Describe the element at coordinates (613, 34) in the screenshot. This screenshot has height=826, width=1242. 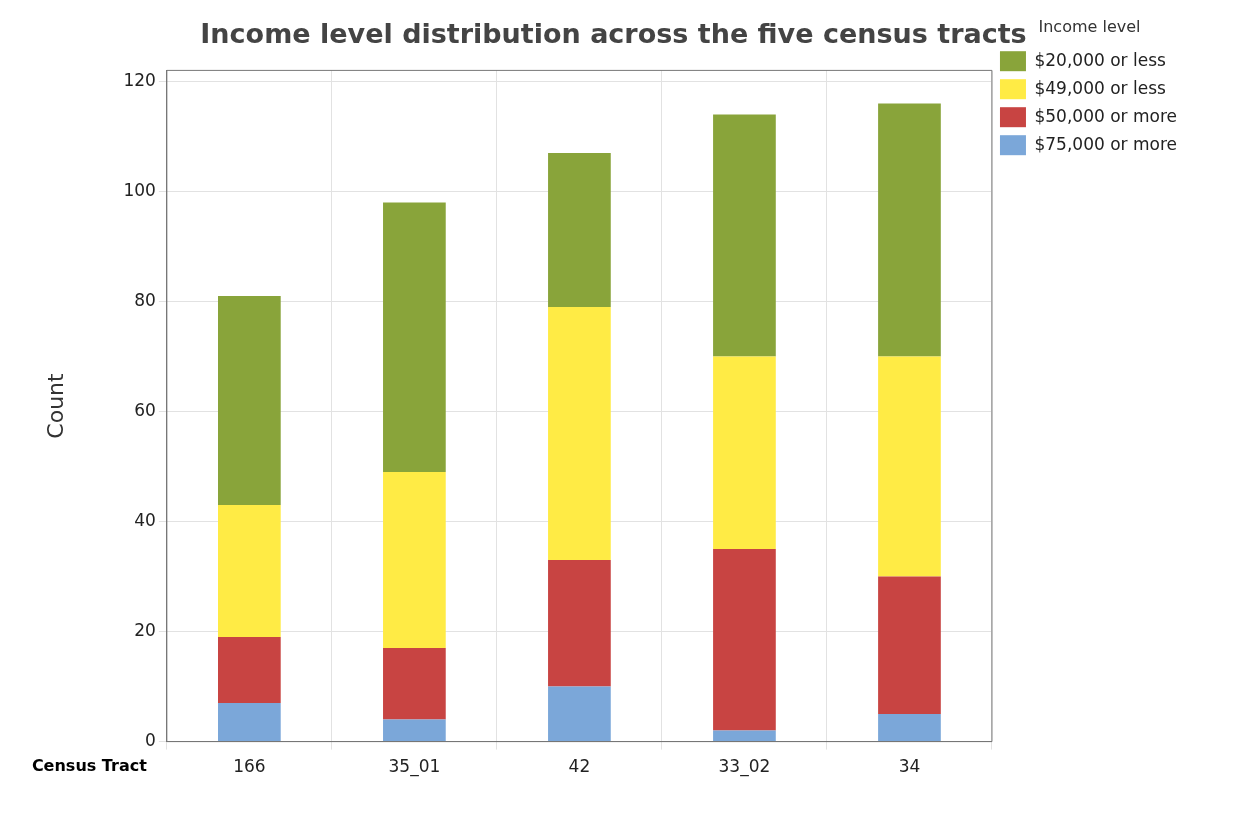
I see `chart-title: Income level distribution across the five census tracts` at that location.